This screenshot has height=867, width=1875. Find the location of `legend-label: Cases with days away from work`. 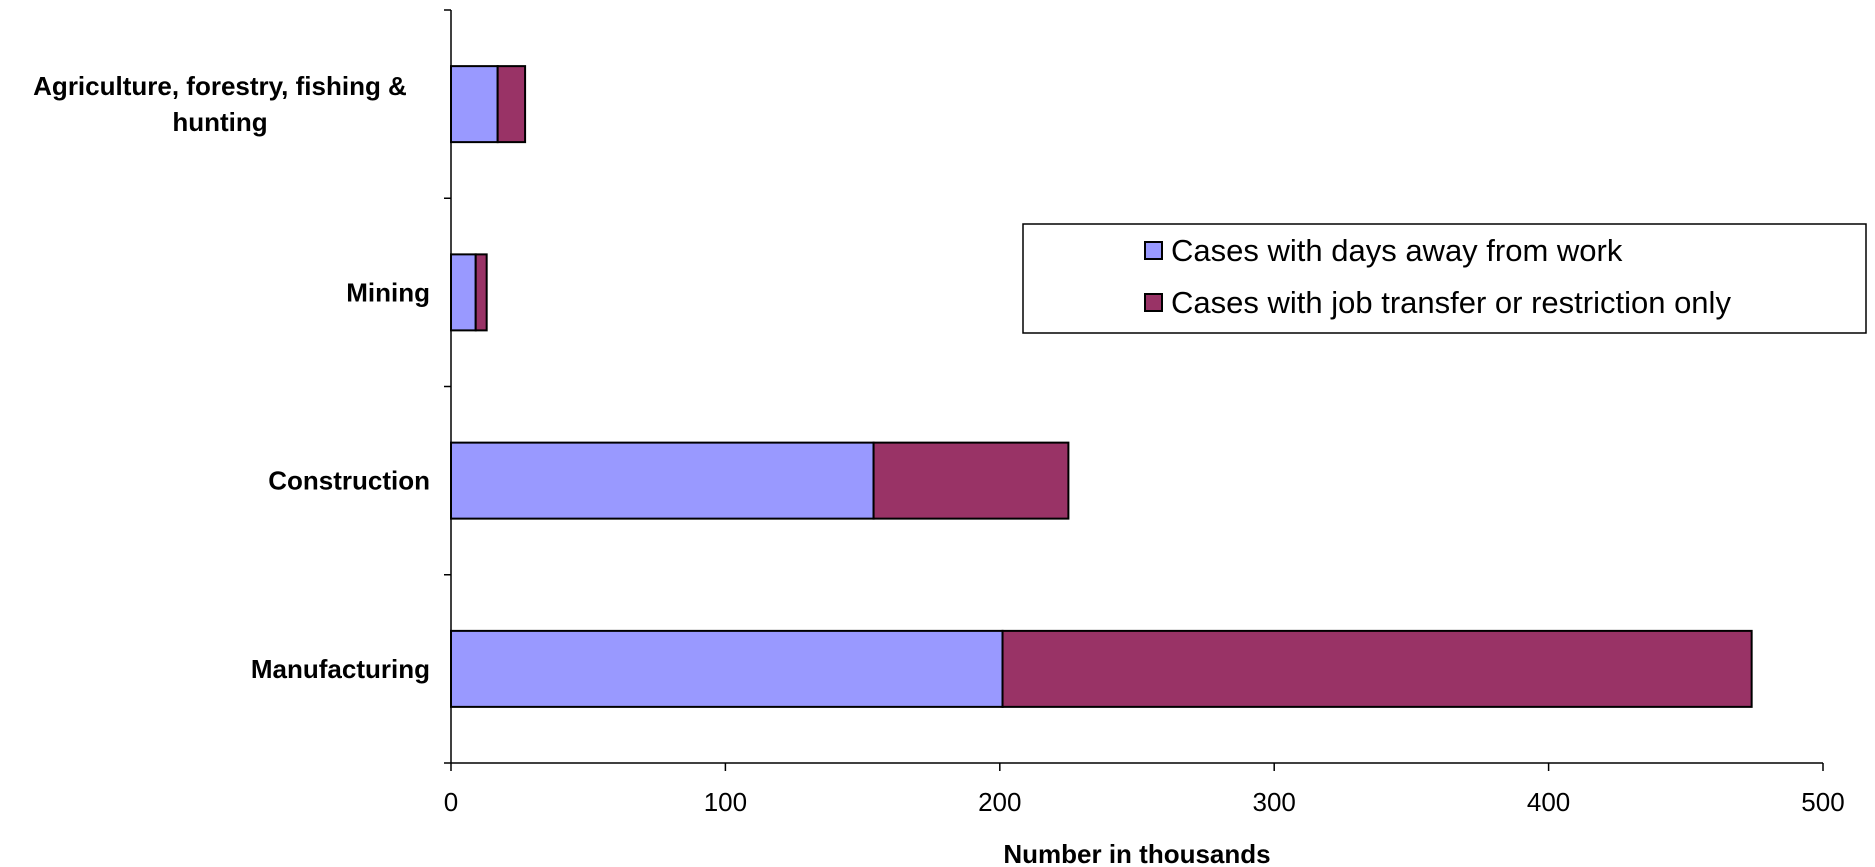

legend-label: Cases with days away from work is located at coordinates (1397, 250).